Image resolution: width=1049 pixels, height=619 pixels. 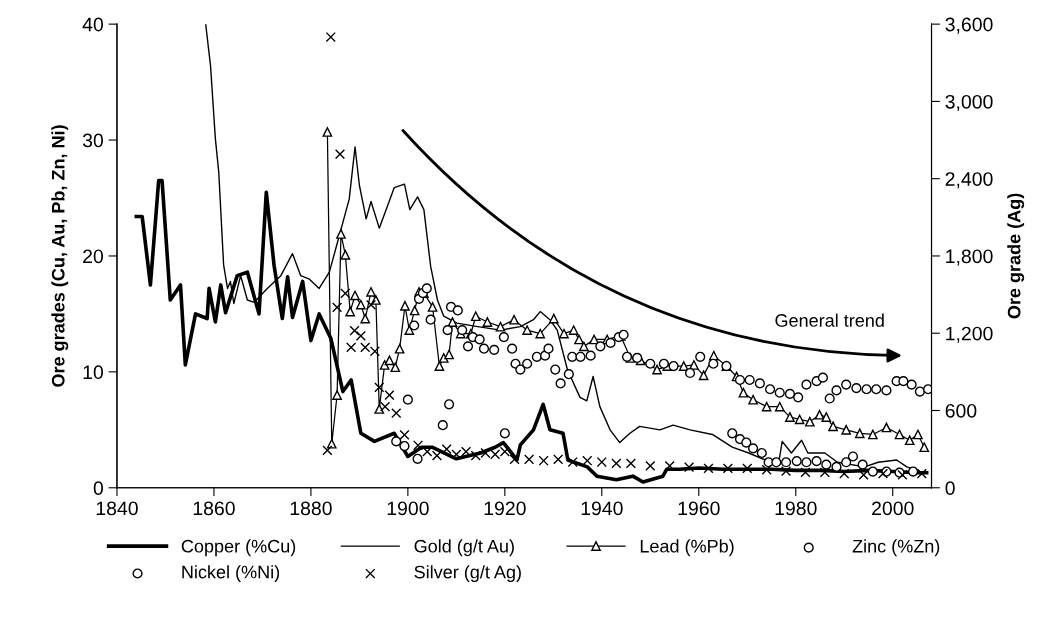 What do you see at coordinates (969, 180) in the screenshot?
I see `y2-tick-label: 2,400` at bounding box center [969, 180].